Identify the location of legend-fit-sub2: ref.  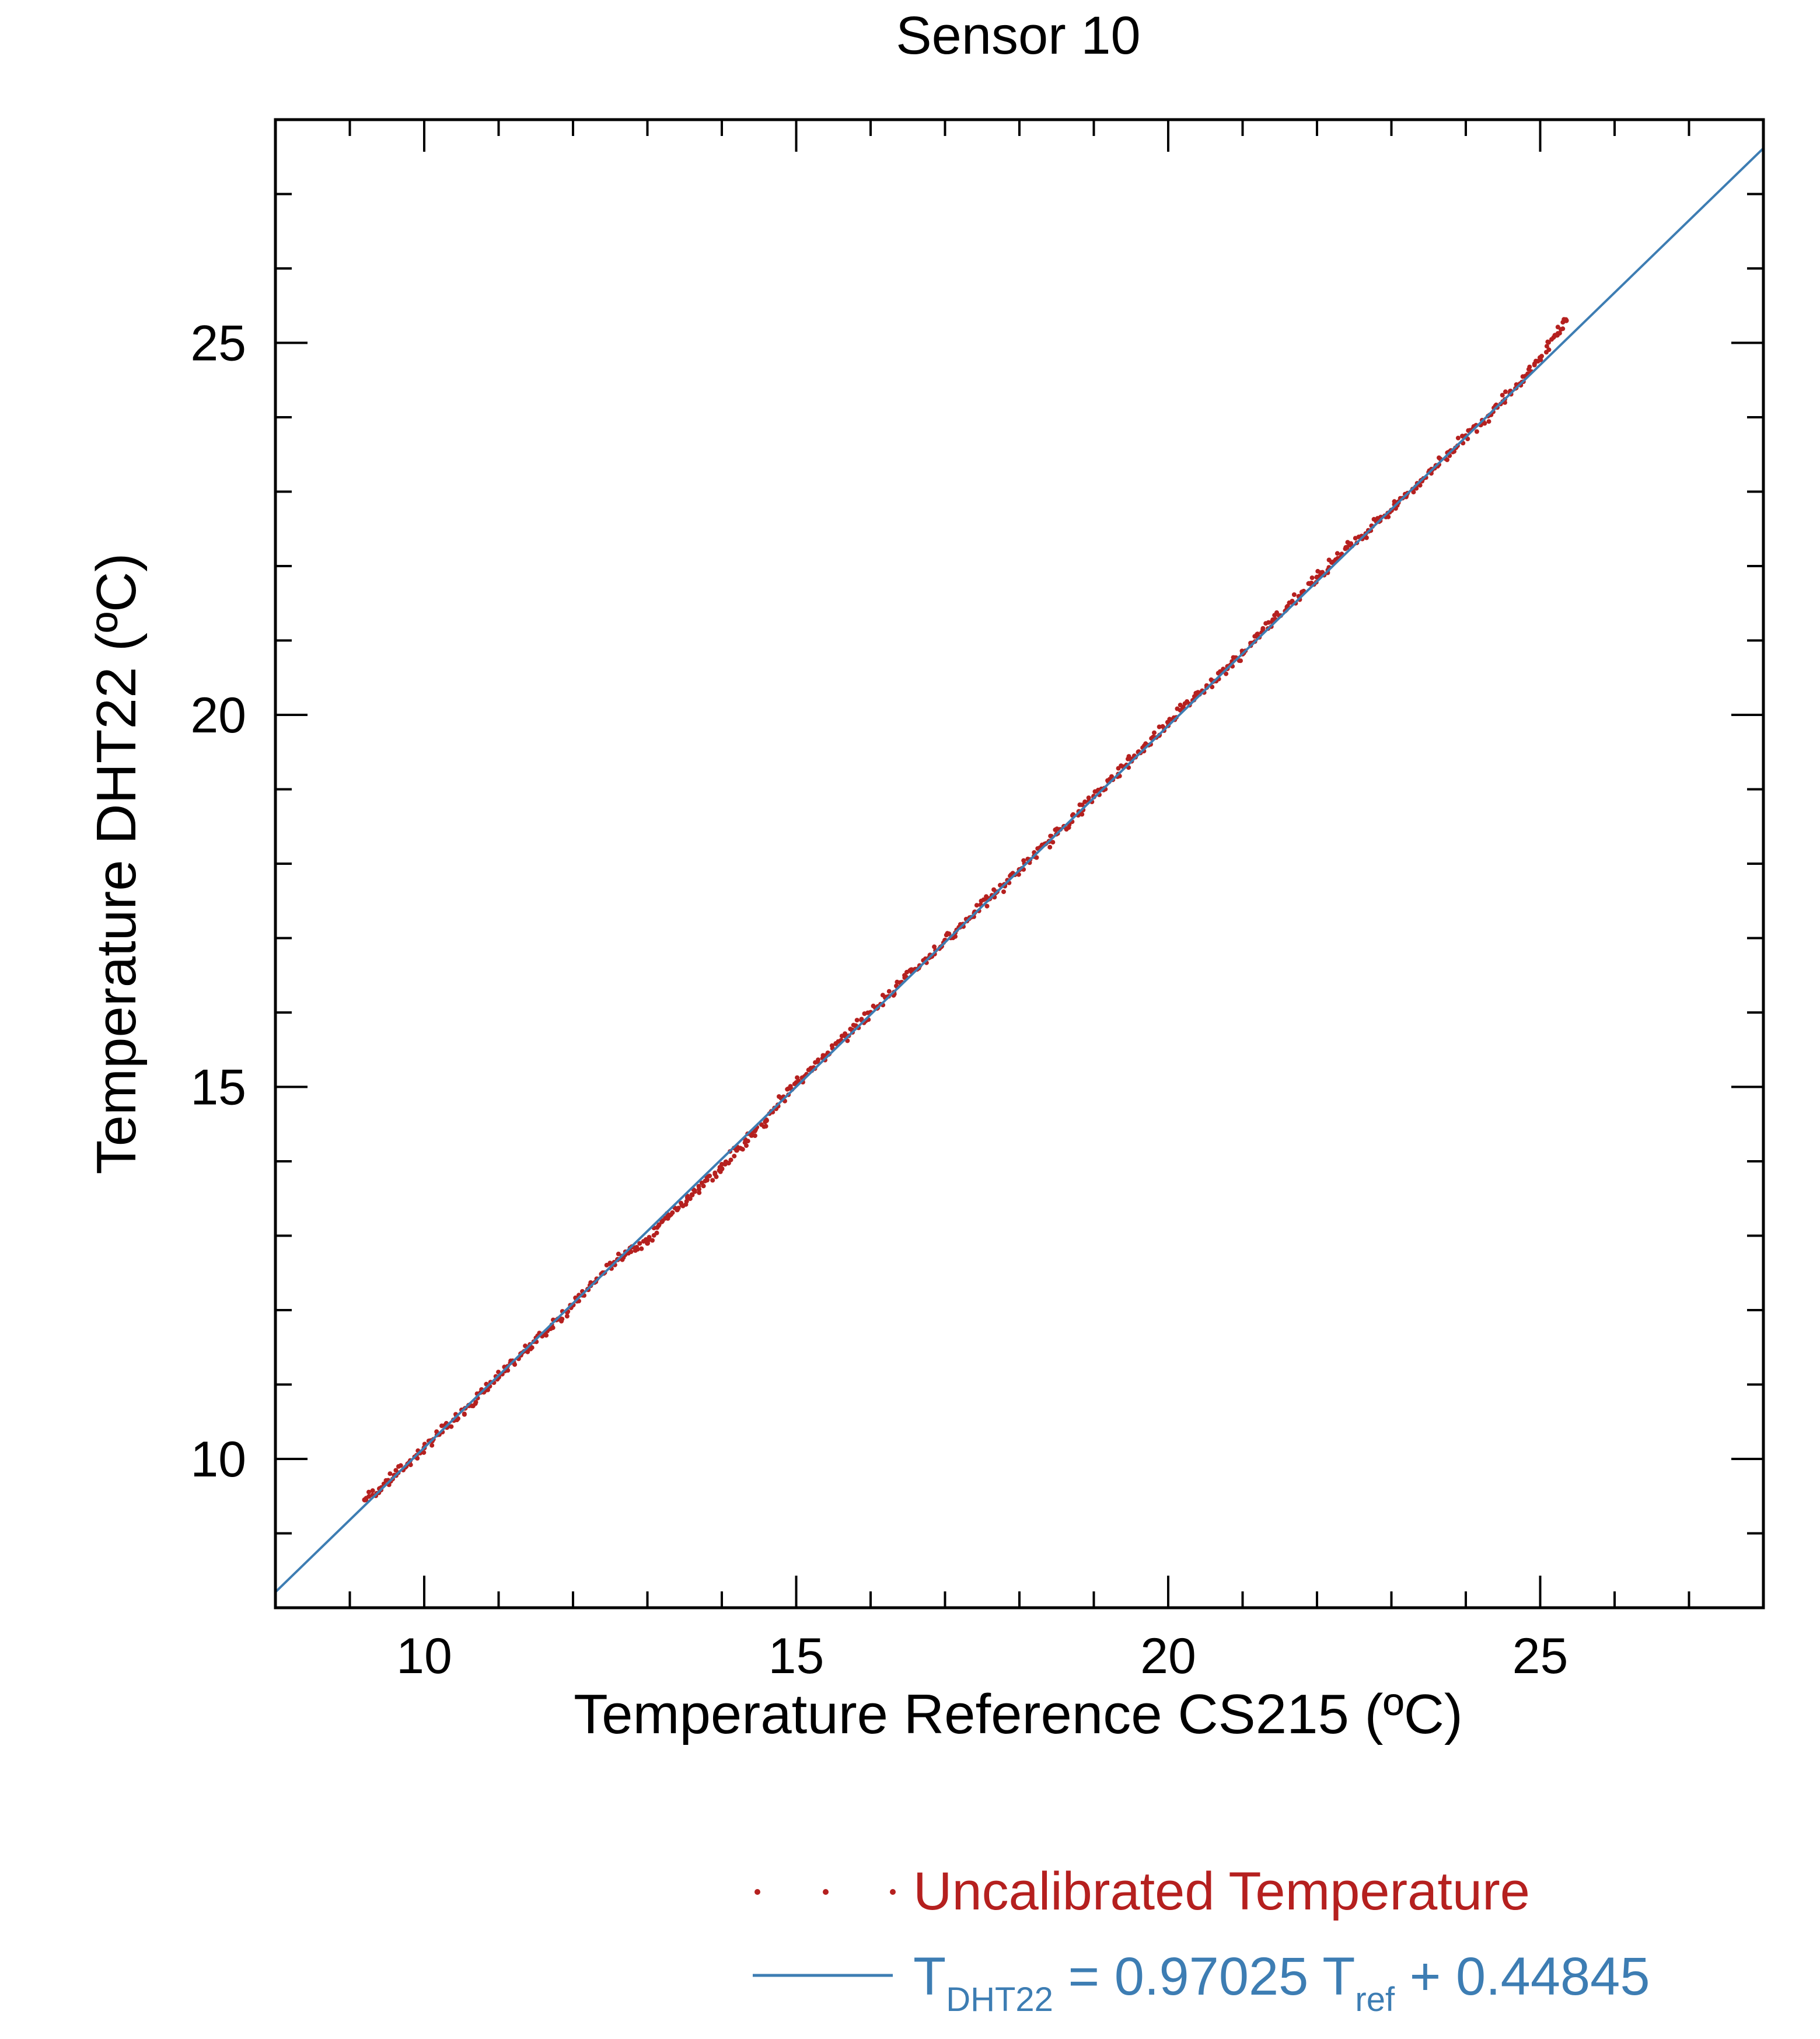
(1375, 2000).